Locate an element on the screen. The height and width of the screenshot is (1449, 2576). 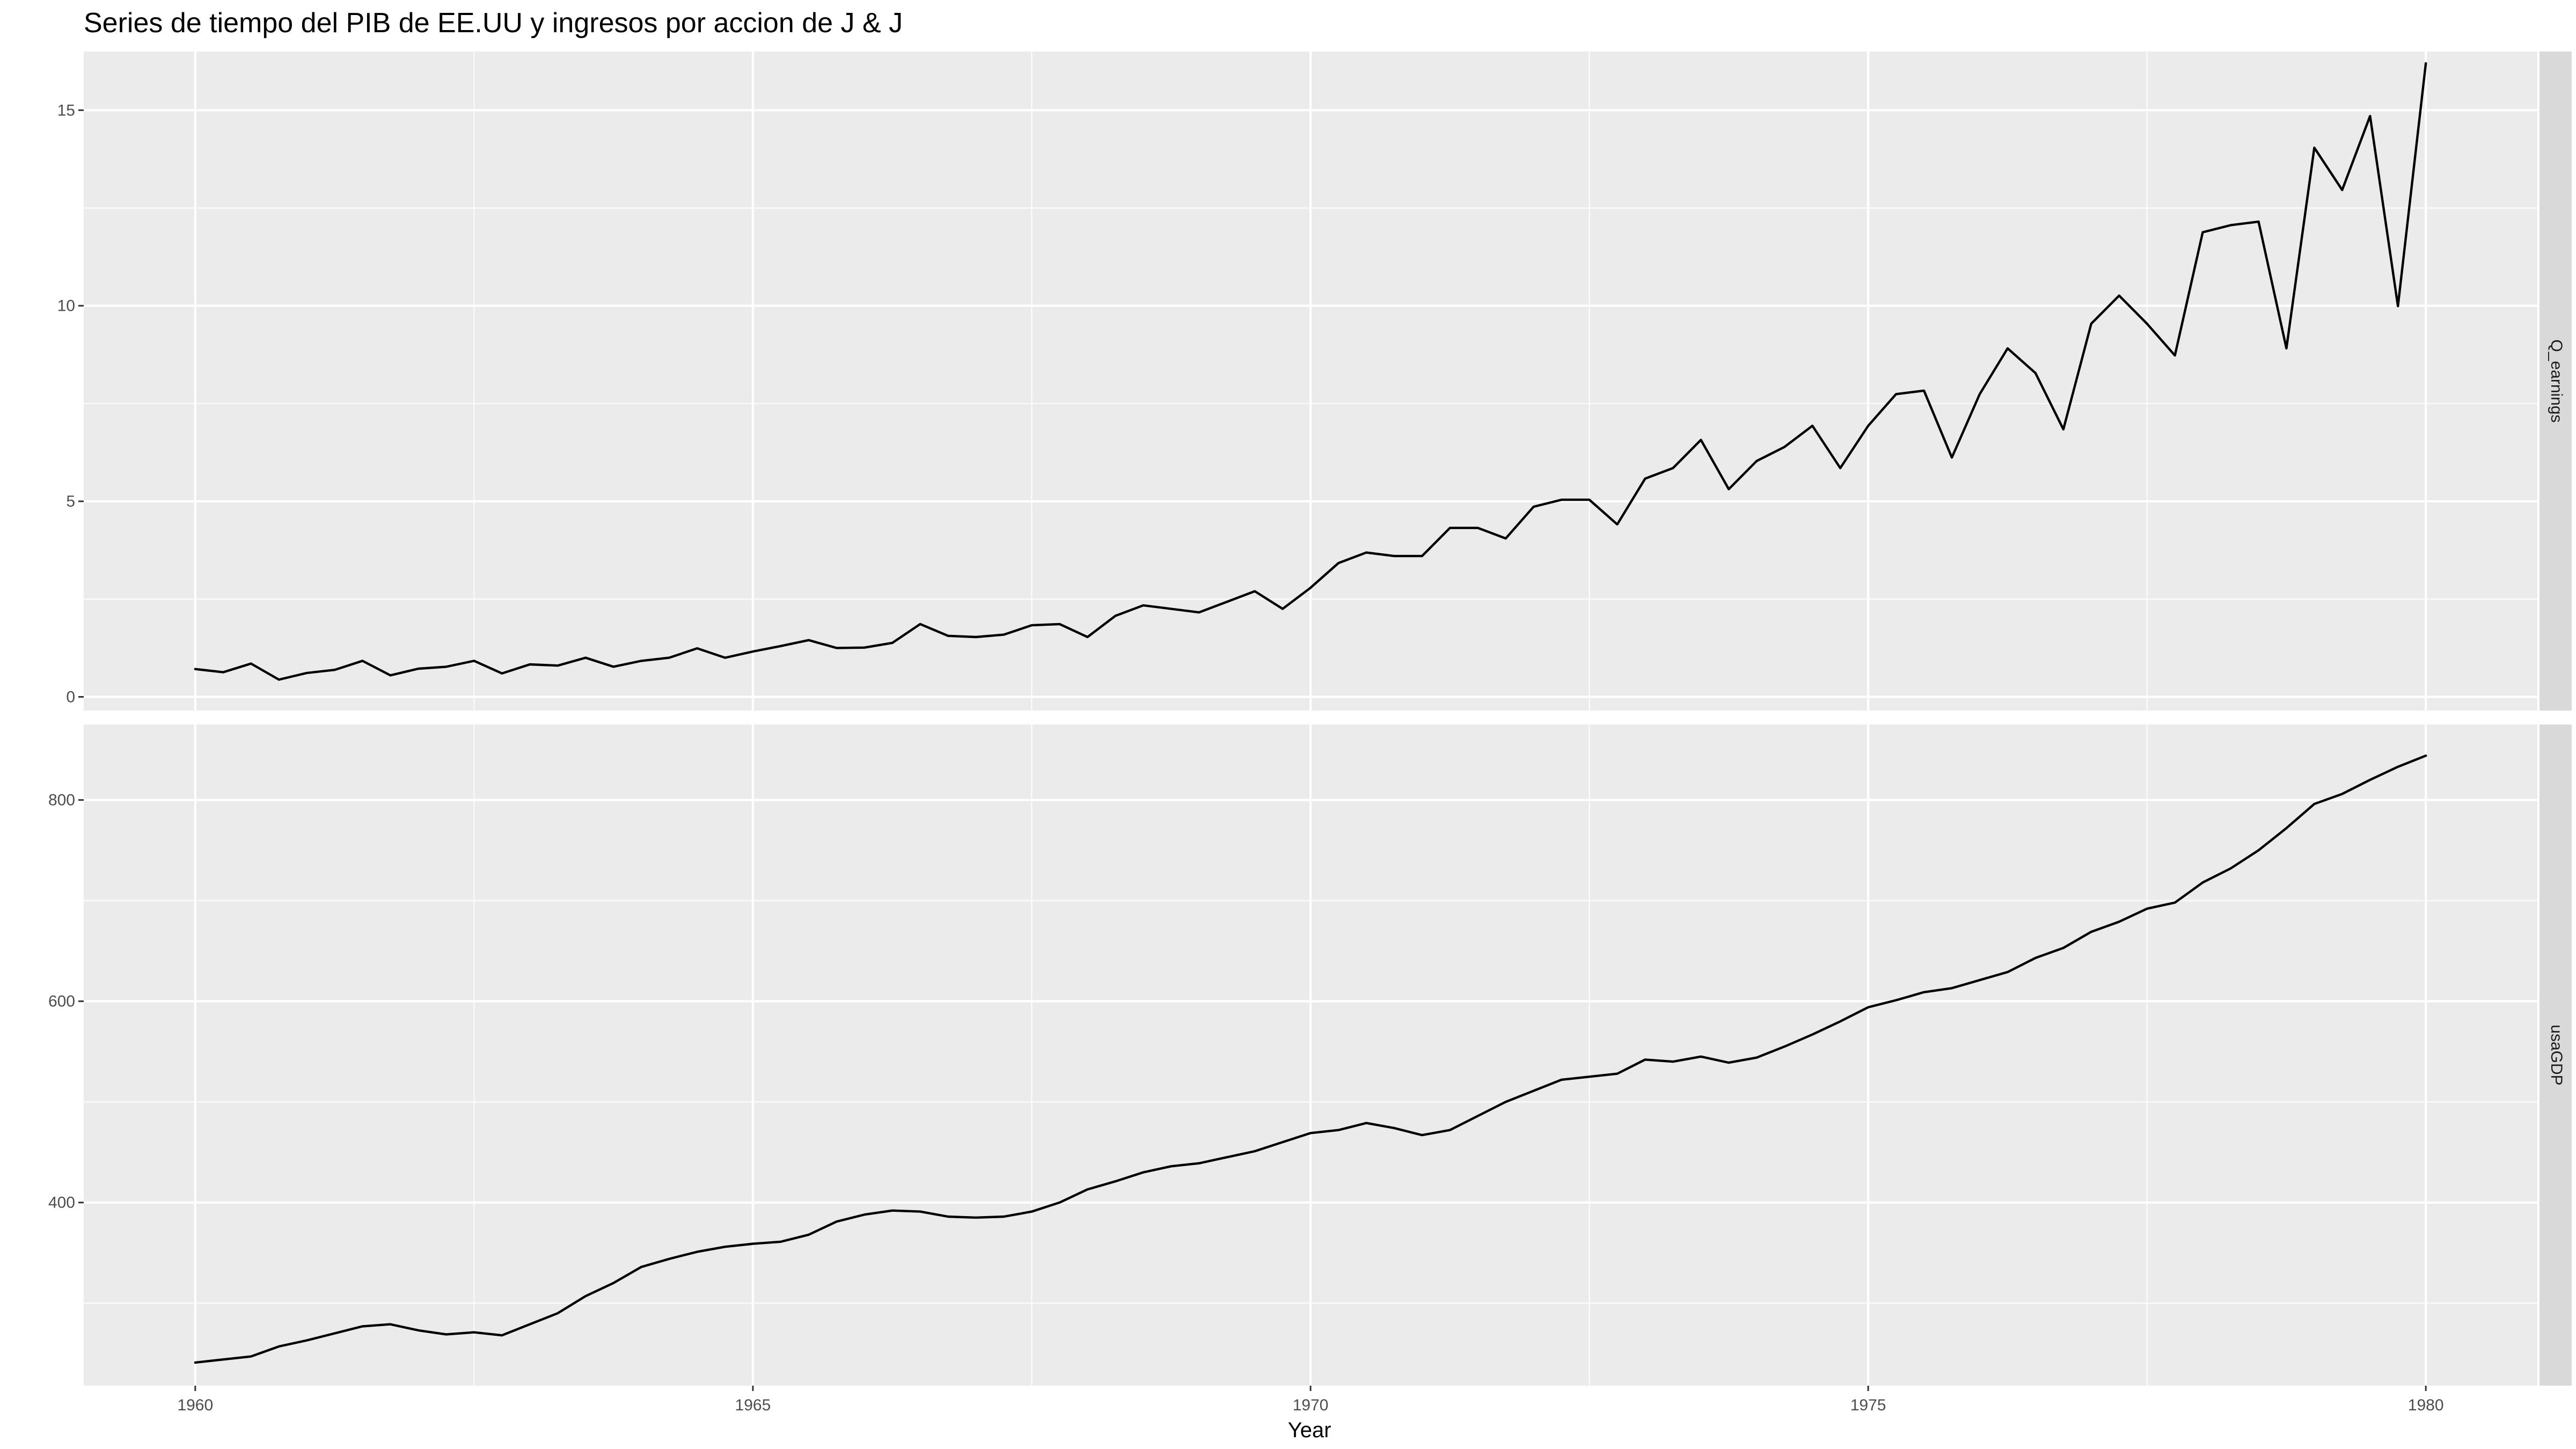
x-tick-label: 1960 is located at coordinates (195, 1405).